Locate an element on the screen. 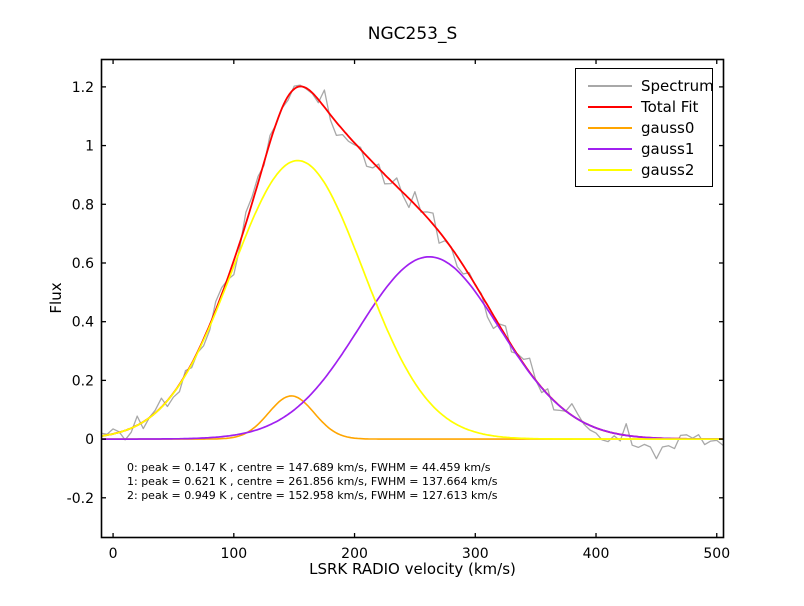  y-tick-label: -0.2 is located at coordinates (80, 499).